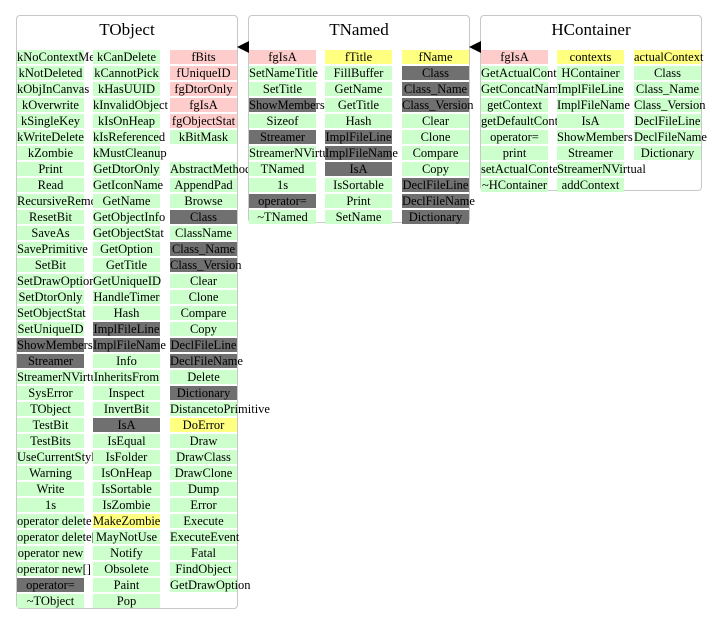  I want to click on member-contexts: contexts, so click(590, 57).